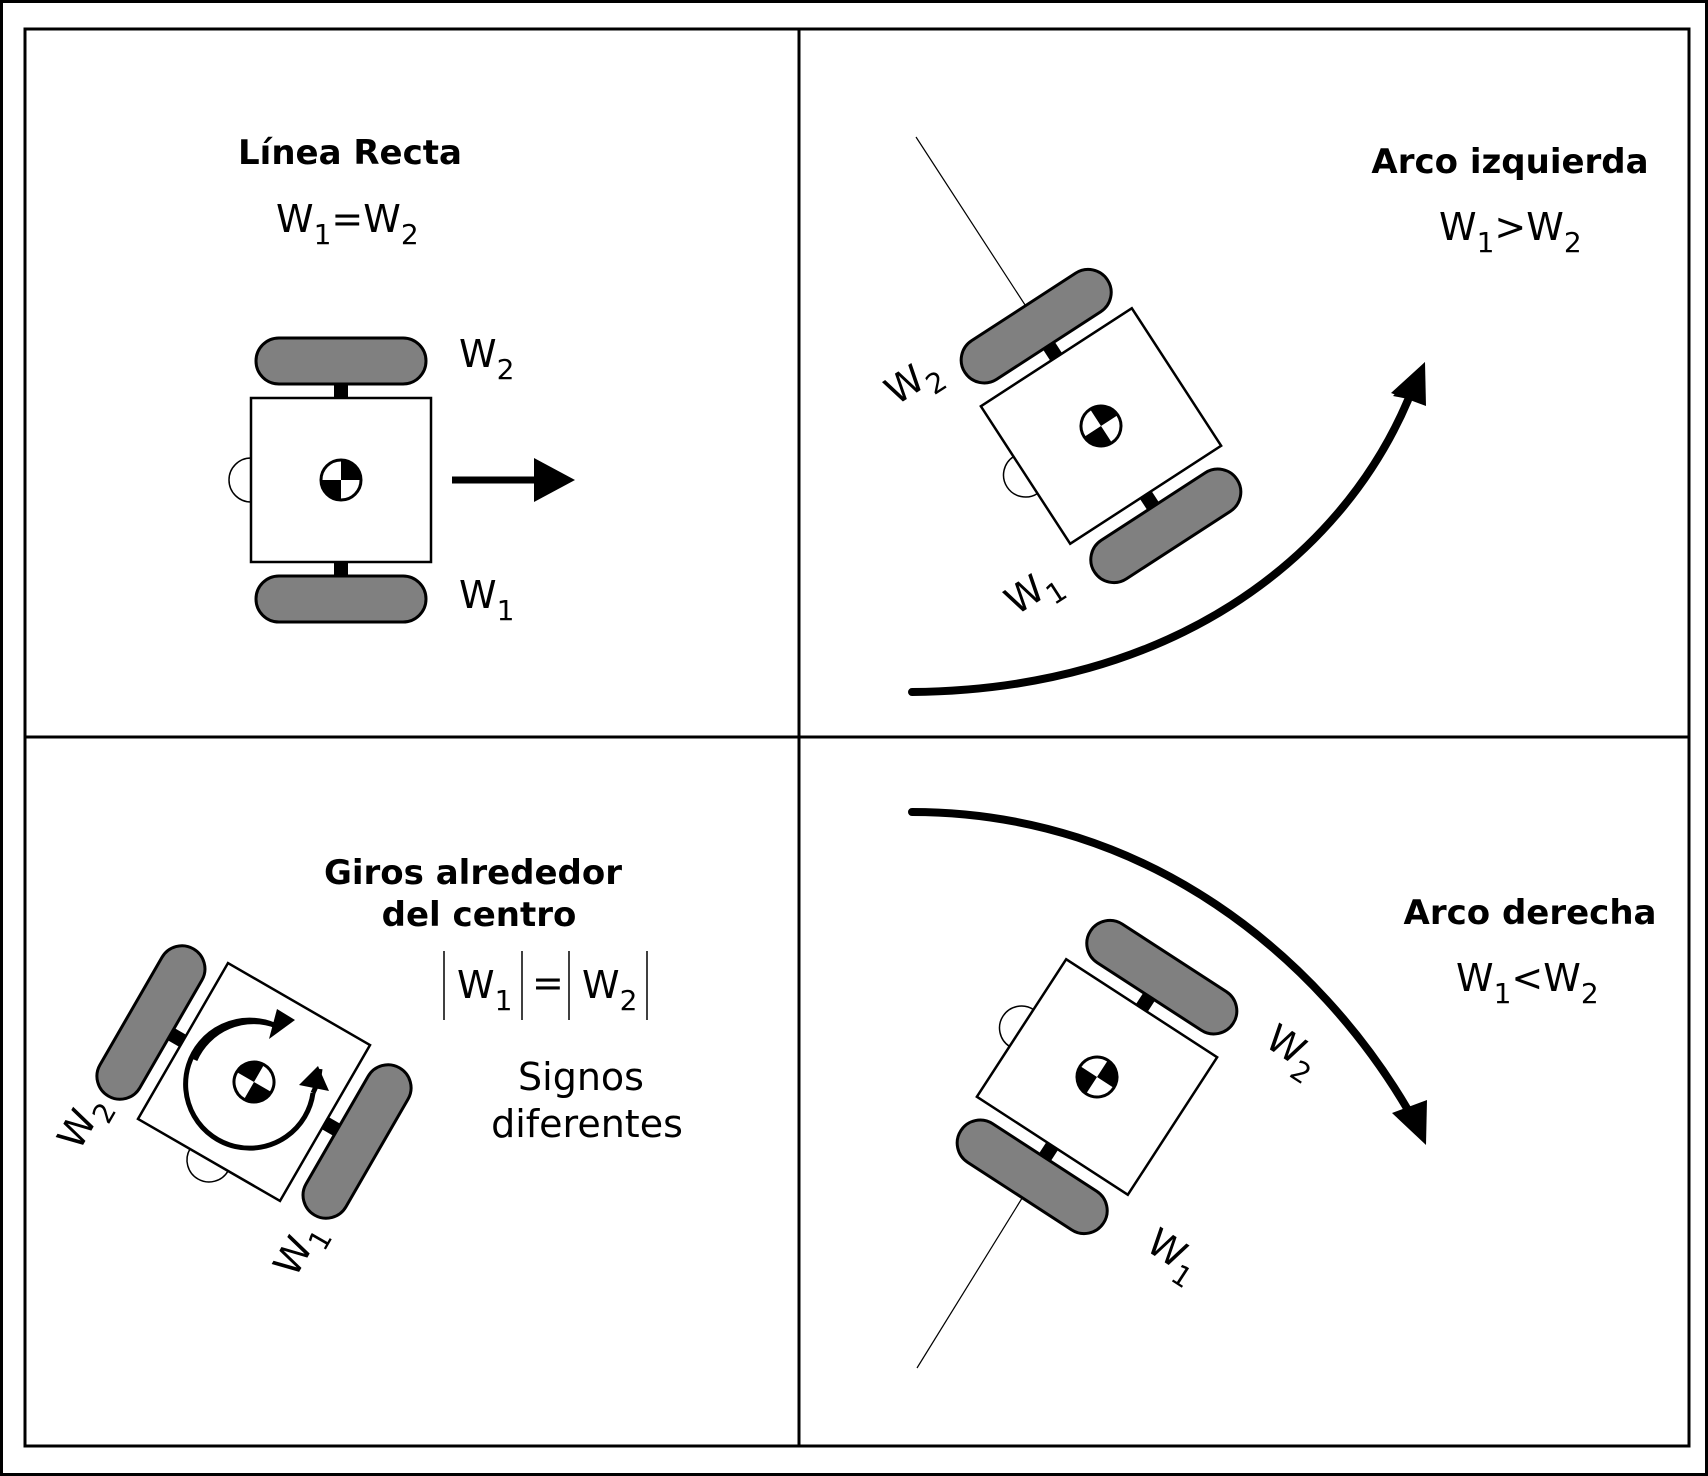 The image size is (1708, 1476). Describe the element at coordinates (581, 1077) in the screenshot. I see `note-line1: Signos` at that location.